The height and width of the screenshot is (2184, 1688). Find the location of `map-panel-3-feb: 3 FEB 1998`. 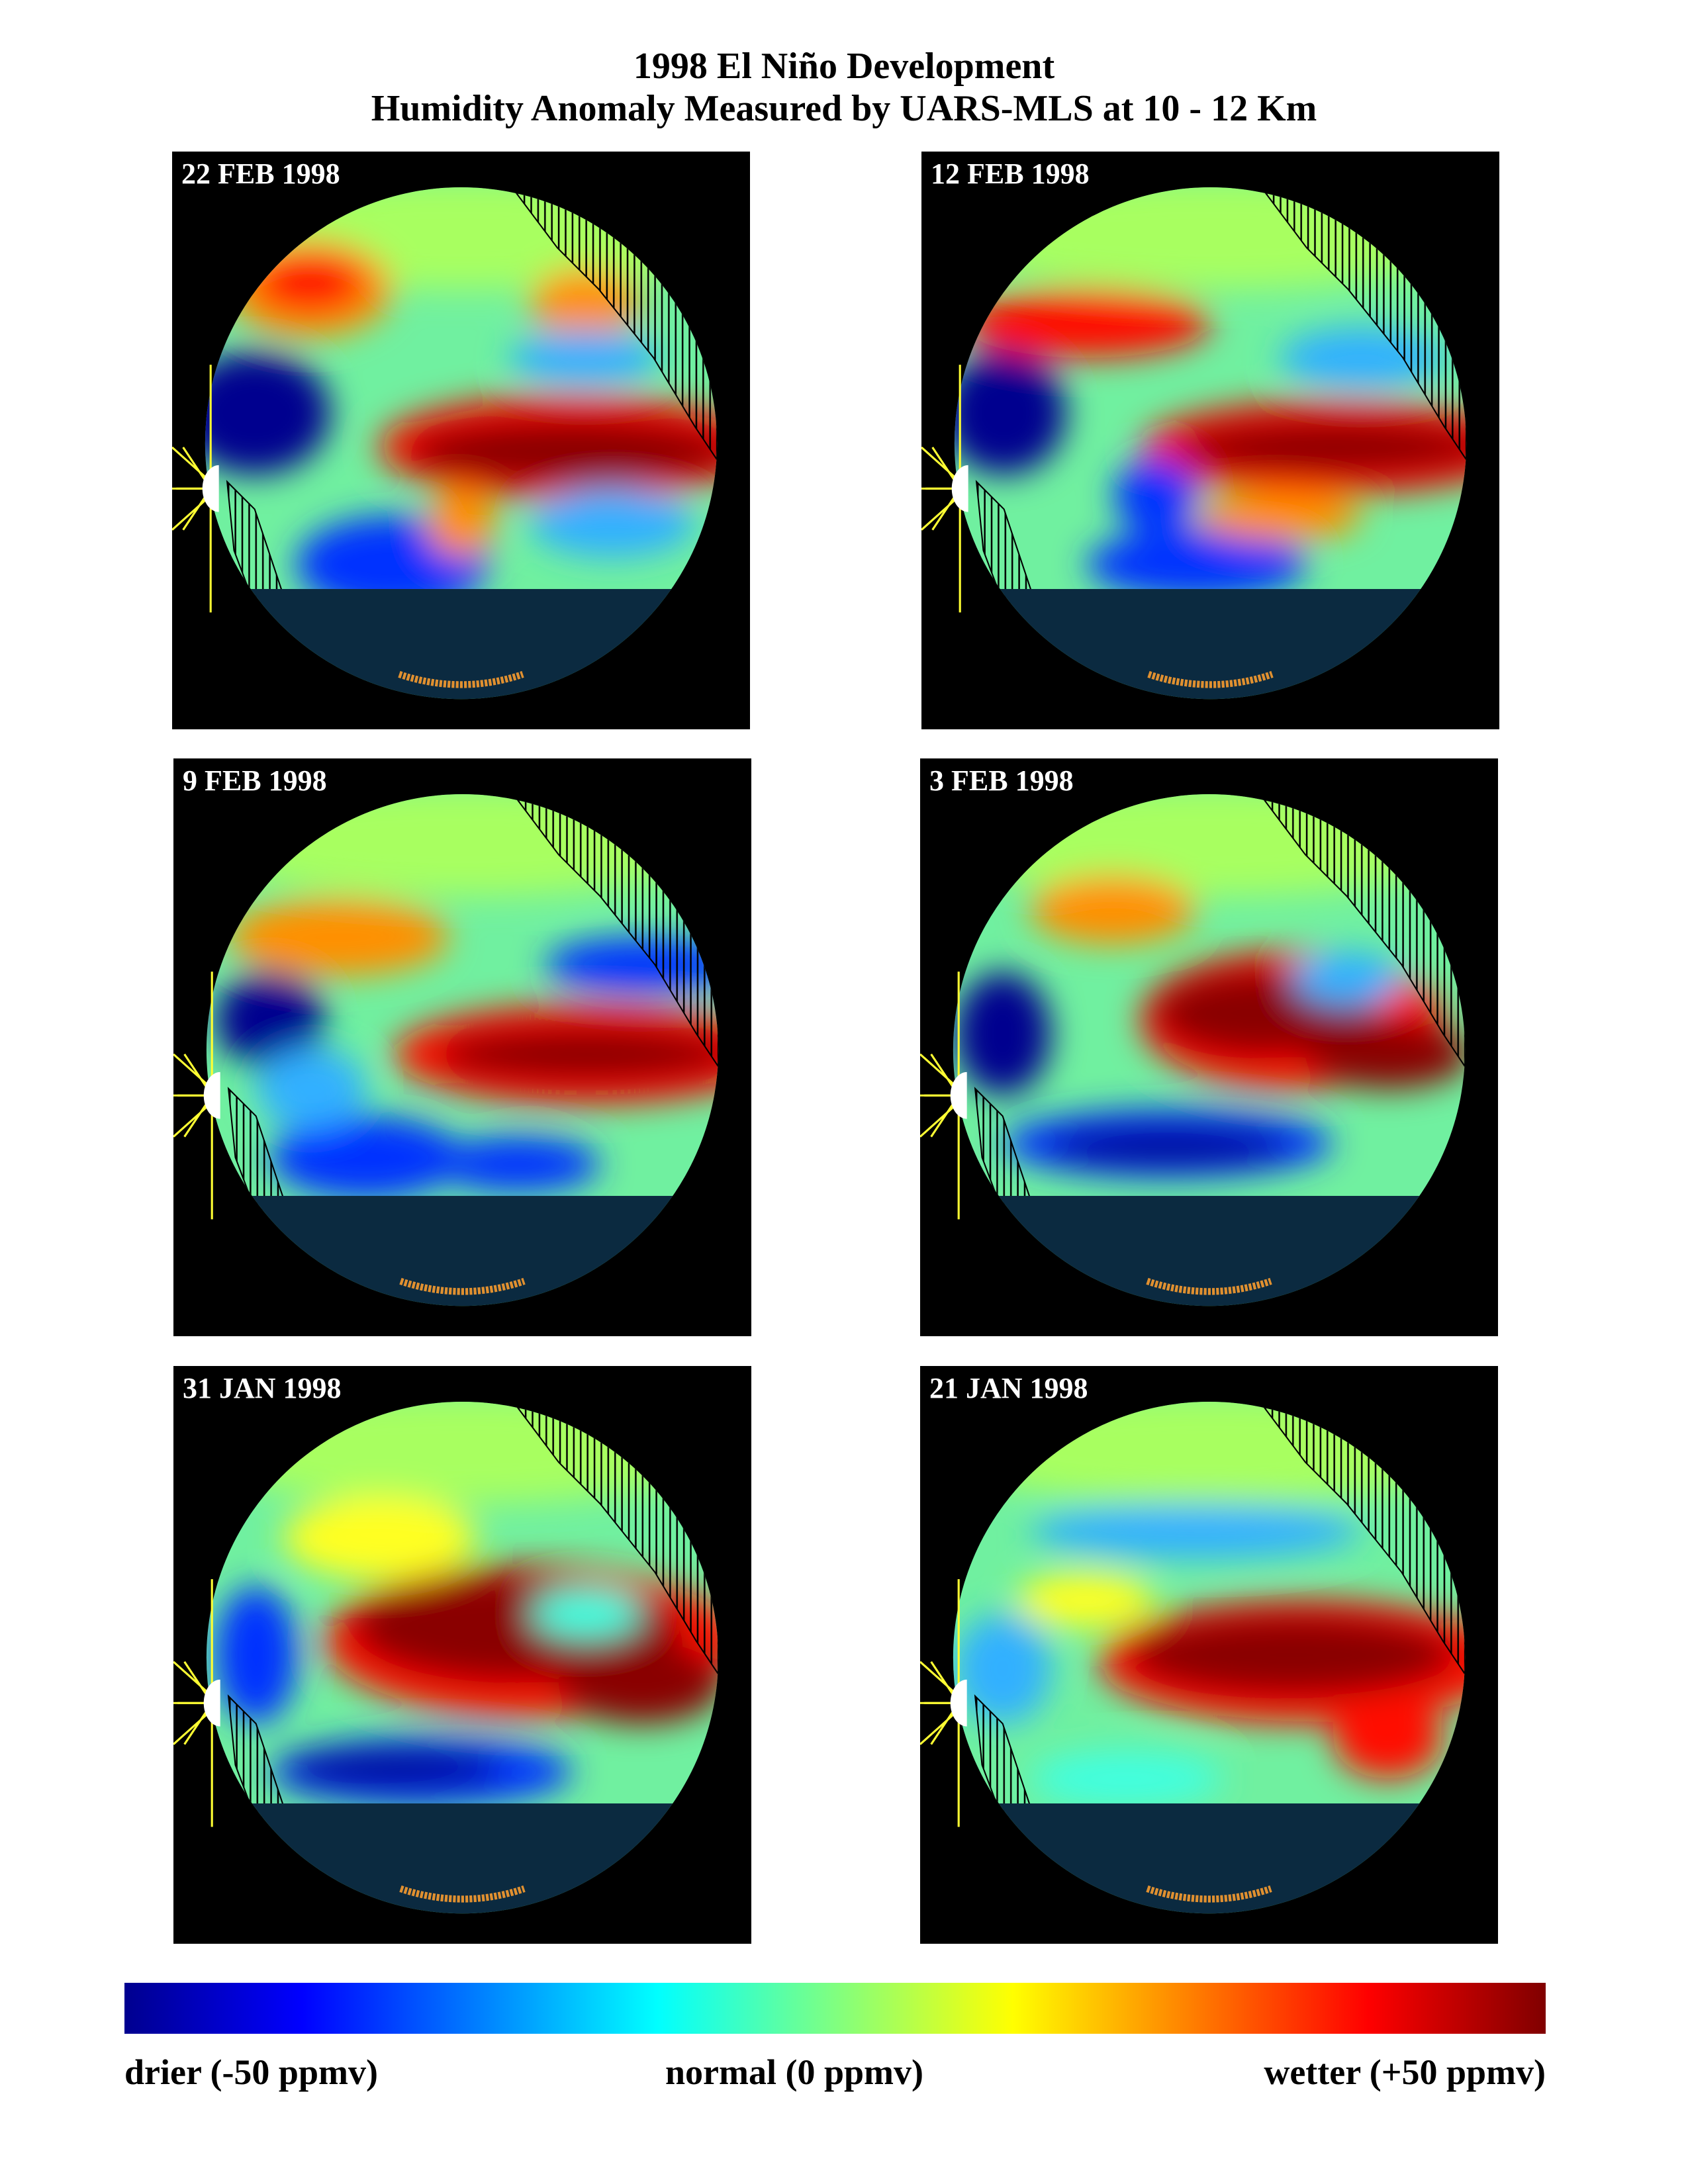

map-panel-3-feb: 3 FEB 1998 is located at coordinates (1209, 1047).